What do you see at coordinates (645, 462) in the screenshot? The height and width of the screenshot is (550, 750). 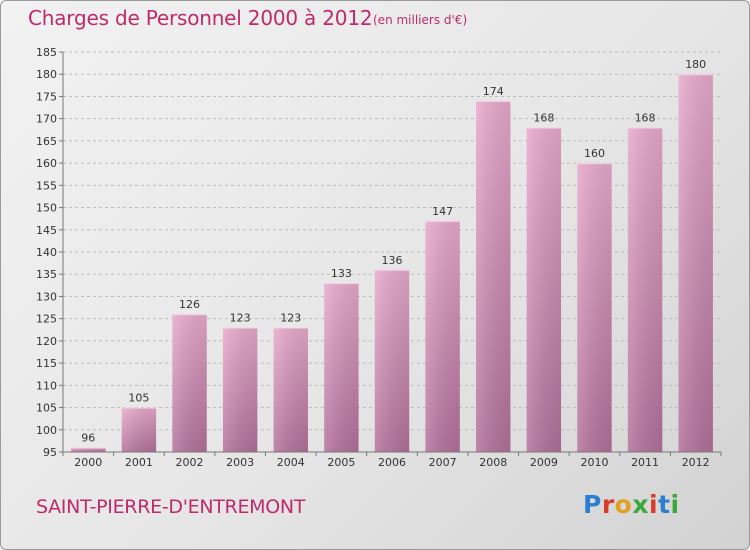 I see `x-tick-label: 2011` at bounding box center [645, 462].